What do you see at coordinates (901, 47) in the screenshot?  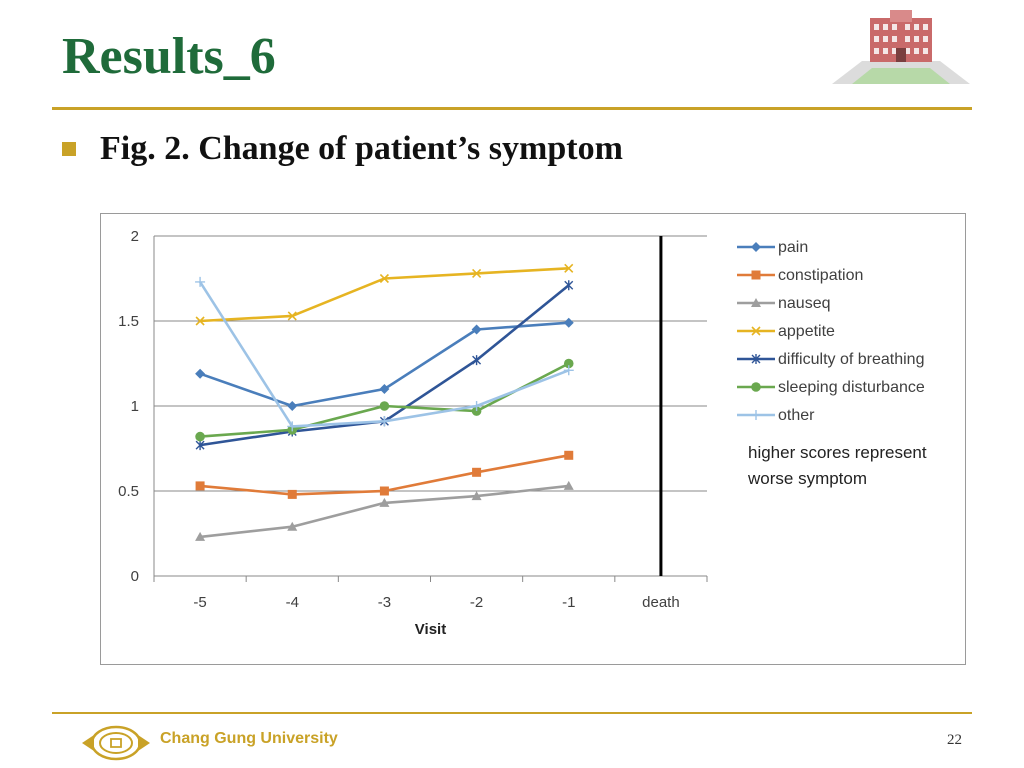 I see `campus-building-image` at bounding box center [901, 47].